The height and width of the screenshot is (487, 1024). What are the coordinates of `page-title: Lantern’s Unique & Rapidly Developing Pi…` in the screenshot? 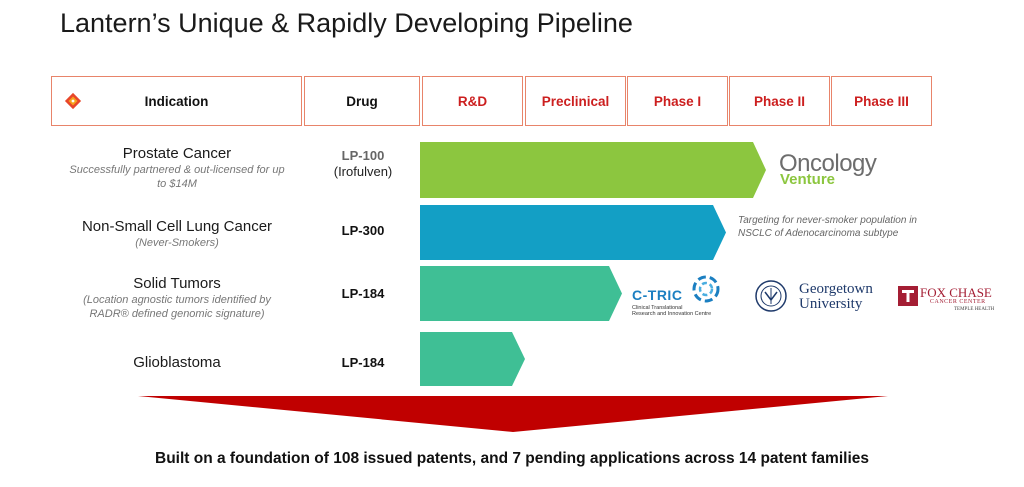 It's located at (346, 23).